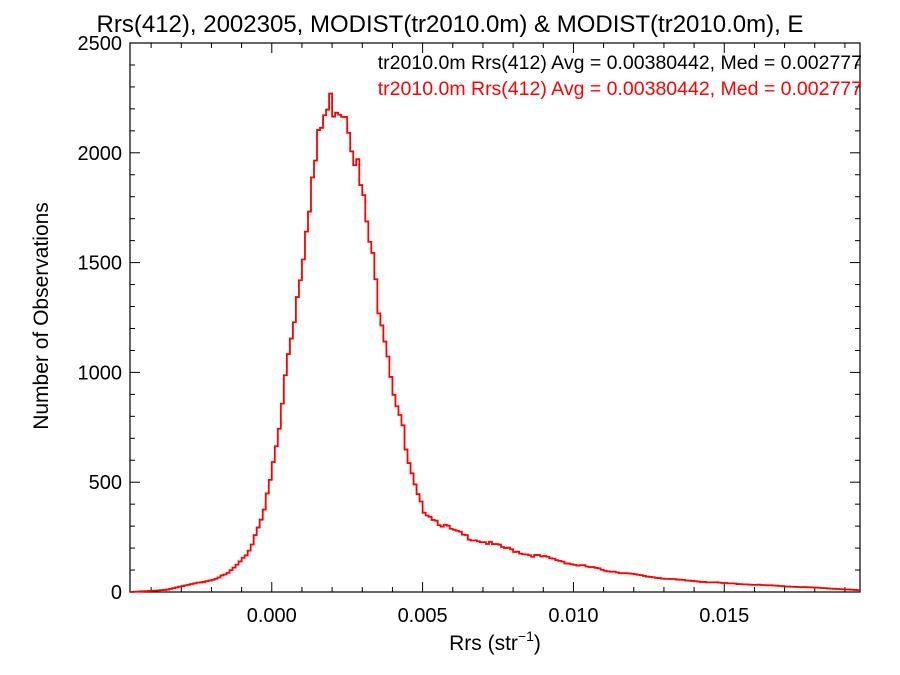 The height and width of the screenshot is (675, 900). What do you see at coordinates (573, 616) in the screenshot?
I see `x-tick-label: 0.010` at bounding box center [573, 616].